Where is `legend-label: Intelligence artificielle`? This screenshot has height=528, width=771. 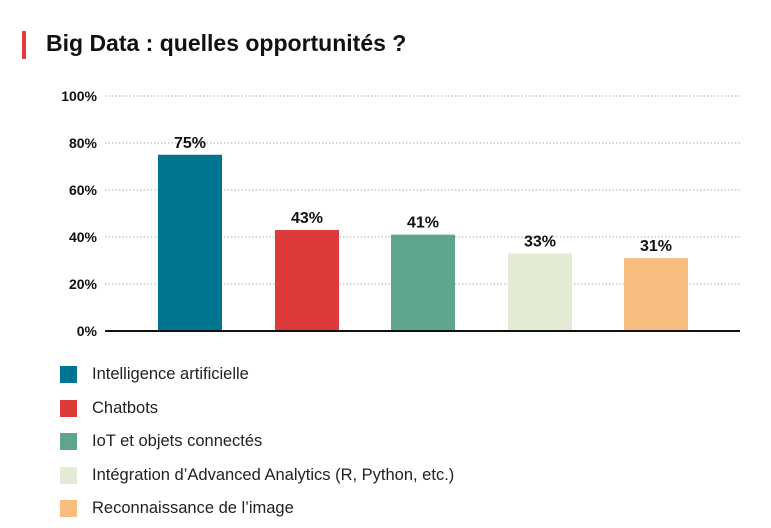 legend-label: Intelligence artificielle is located at coordinates (170, 374).